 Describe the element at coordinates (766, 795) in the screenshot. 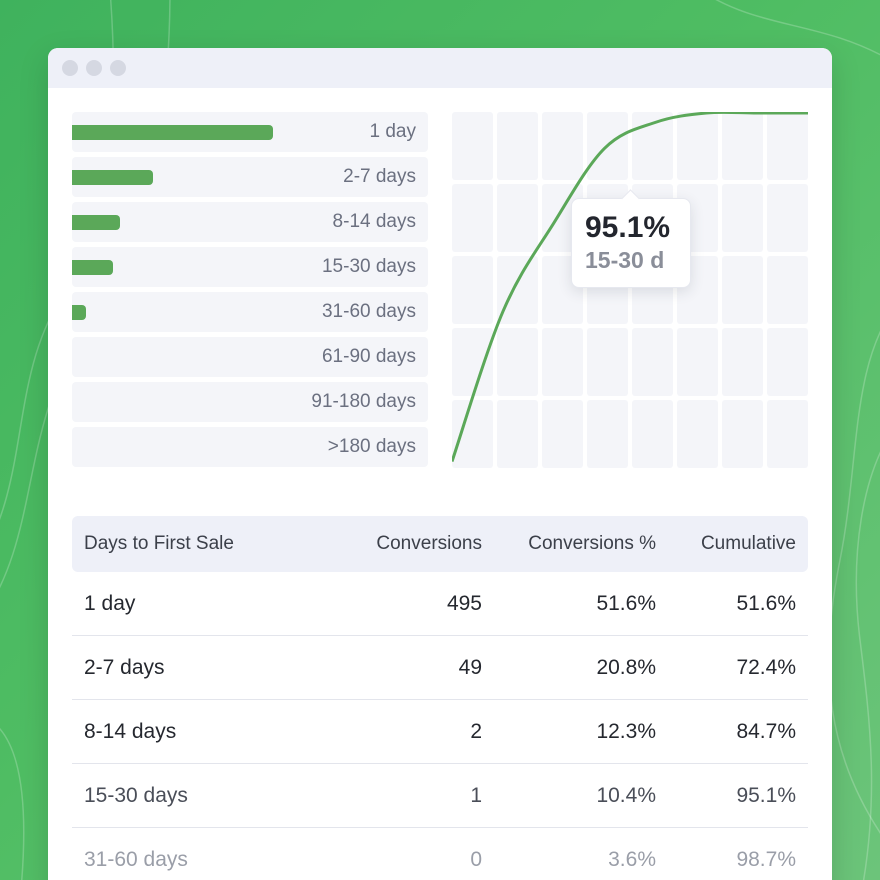

I see `cell-cumulative: 95.1%` at that location.